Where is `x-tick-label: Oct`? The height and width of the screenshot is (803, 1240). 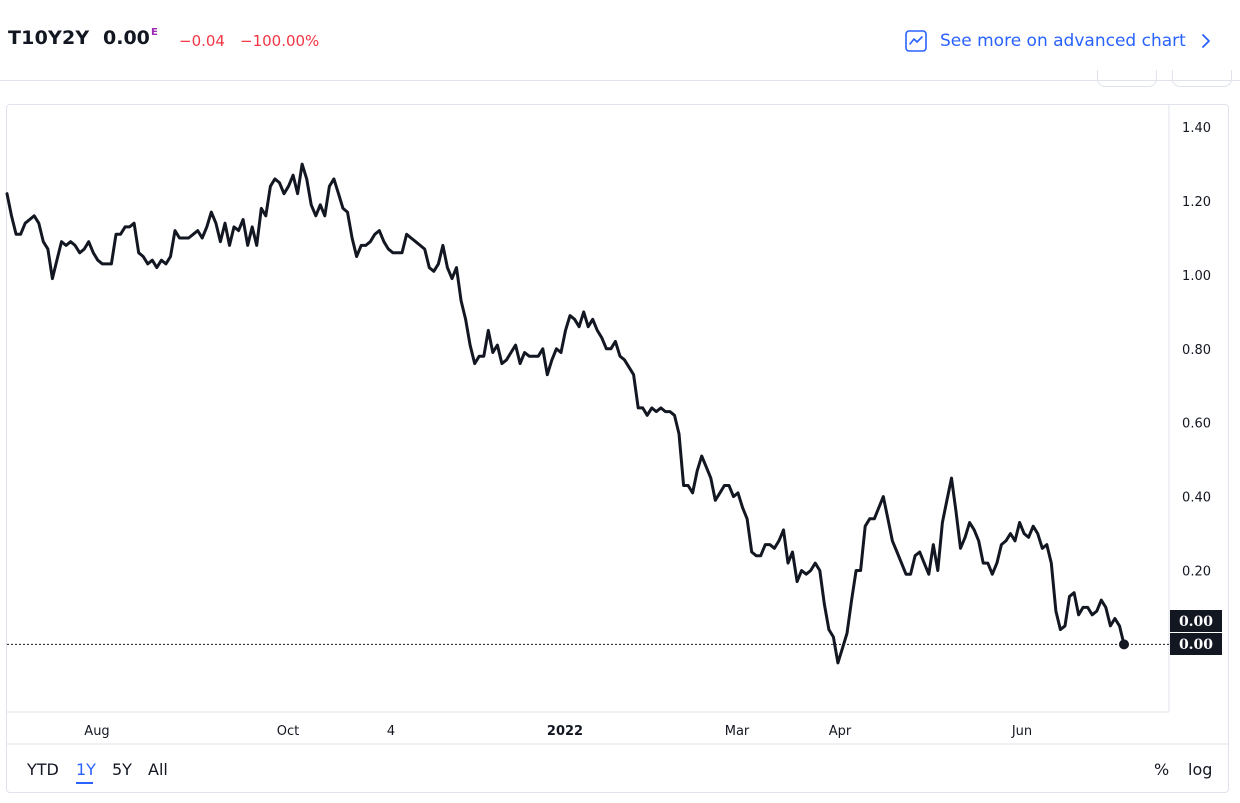
x-tick-label: Oct is located at coordinates (288, 731).